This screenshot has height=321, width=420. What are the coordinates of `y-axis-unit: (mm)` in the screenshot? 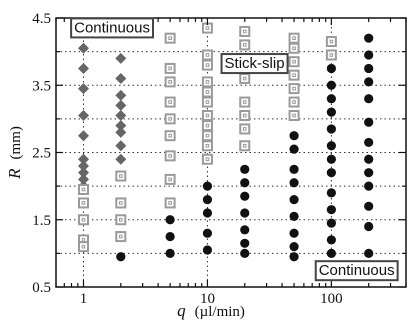 It's located at (16, 142).